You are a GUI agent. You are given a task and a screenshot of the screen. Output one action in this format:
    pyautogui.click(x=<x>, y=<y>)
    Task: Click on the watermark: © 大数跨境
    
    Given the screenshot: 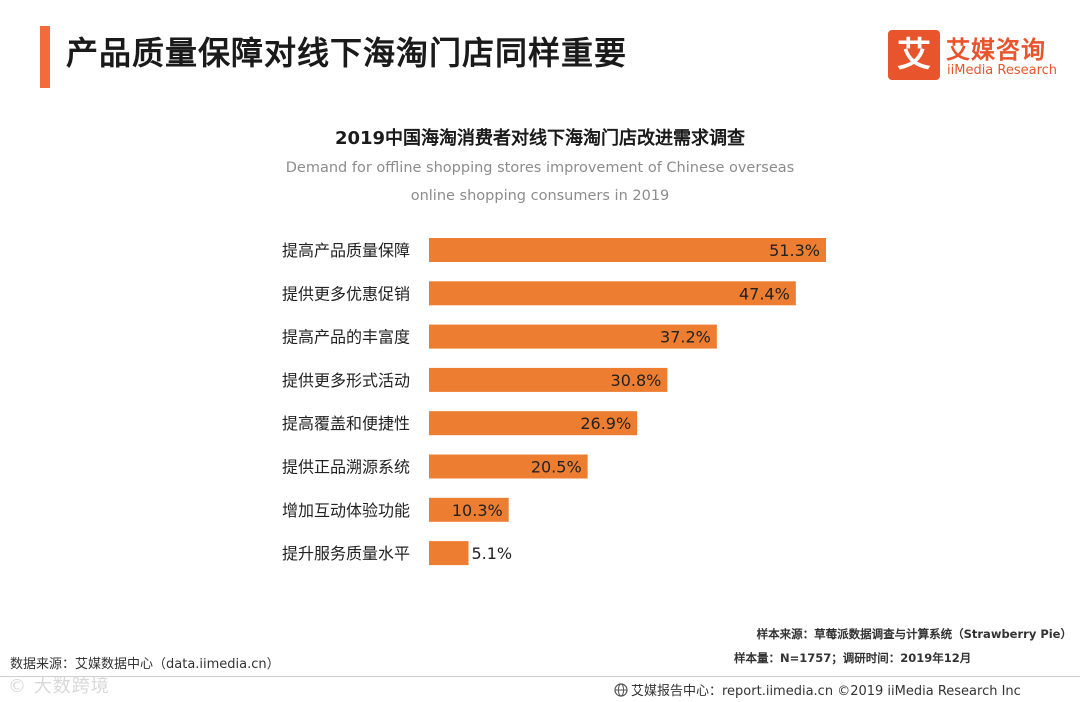 What is the action you would take?
    pyautogui.click(x=59, y=686)
    